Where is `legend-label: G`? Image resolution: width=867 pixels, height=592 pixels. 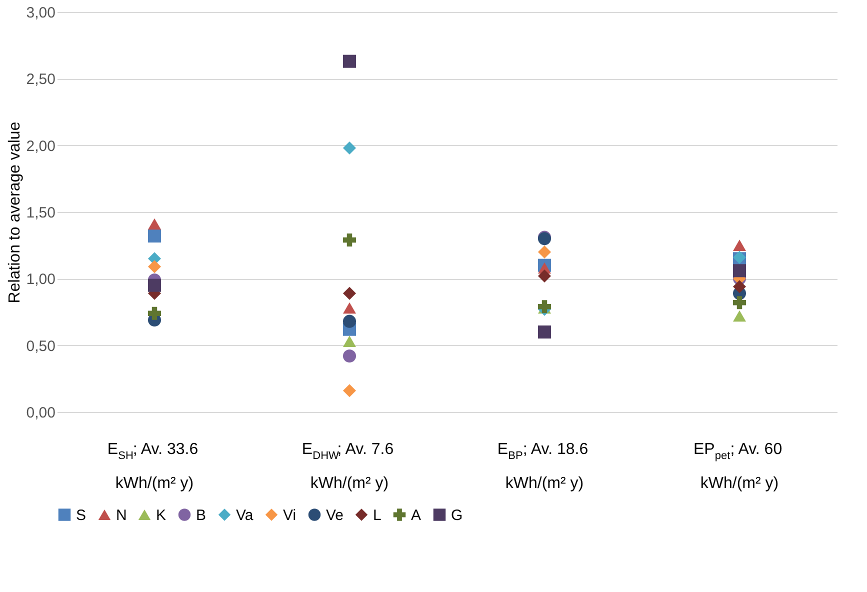 legend-label: G is located at coordinates (457, 515).